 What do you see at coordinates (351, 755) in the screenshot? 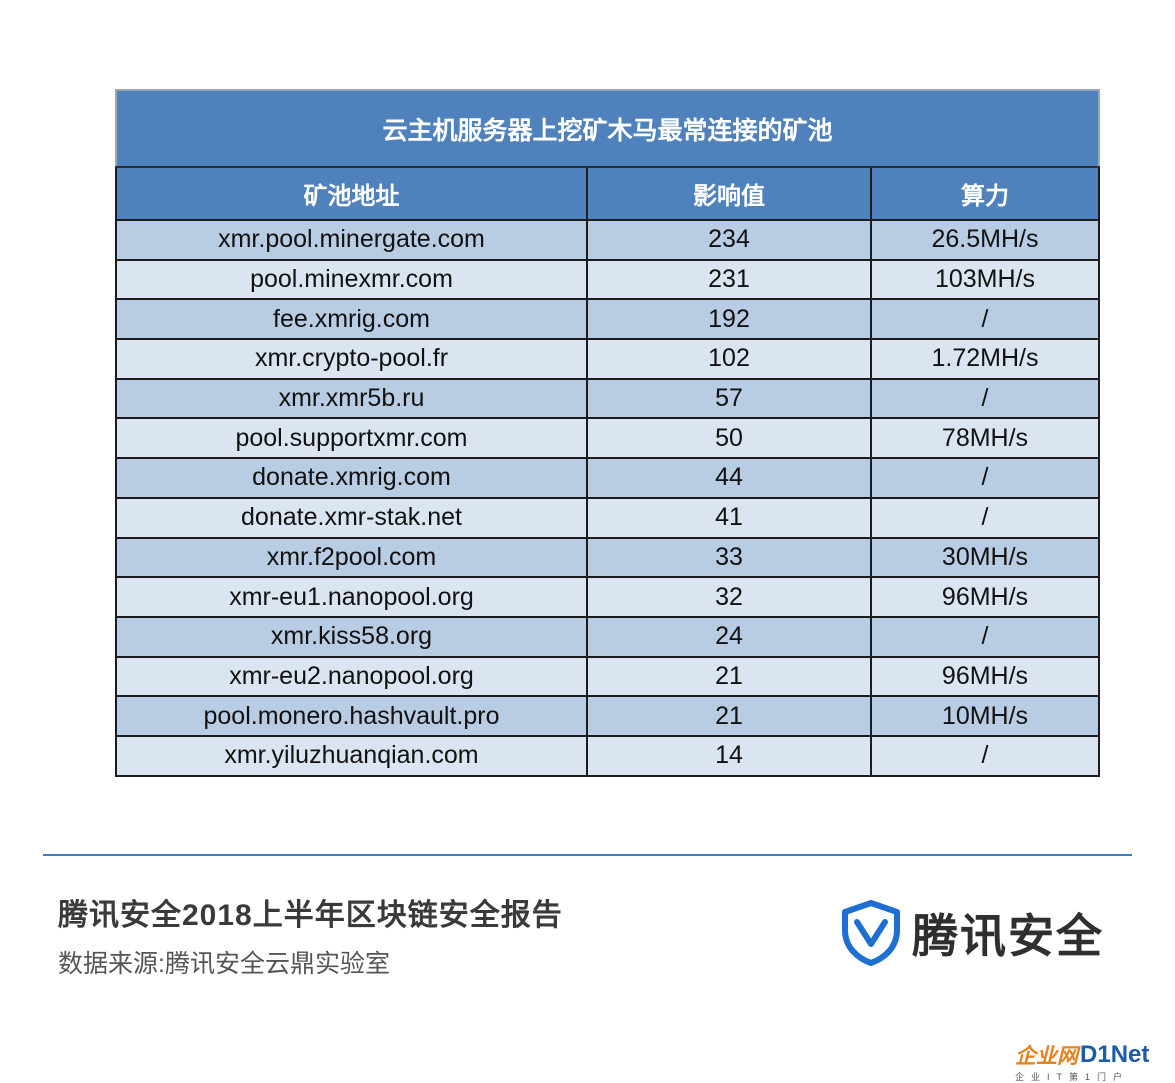
I see `cell-pool-address: xmr.yiluzhuanqian.com` at bounding box center [351, 755].